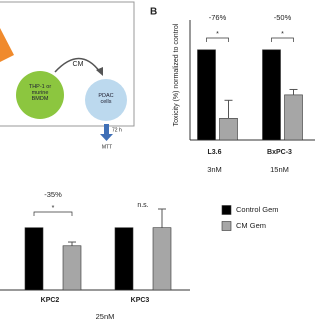  What do you see at coordinates (283, 17) in the screenshot?
I see `annotation: -50%` at bounding box center [283, 17].